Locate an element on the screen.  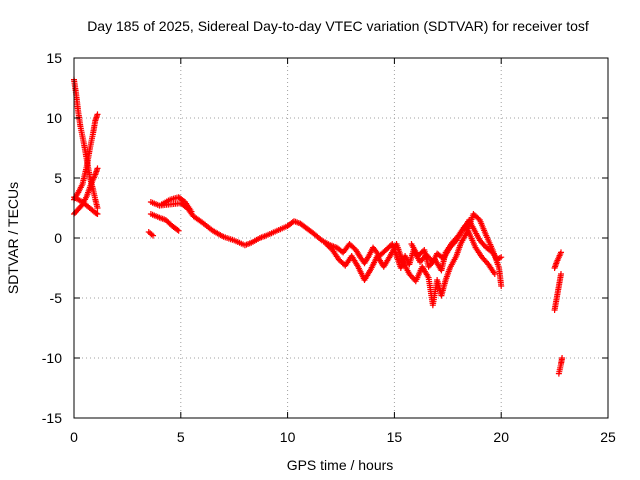
x-axis-label: GPS time / hours is located at coordinates (340, 465).